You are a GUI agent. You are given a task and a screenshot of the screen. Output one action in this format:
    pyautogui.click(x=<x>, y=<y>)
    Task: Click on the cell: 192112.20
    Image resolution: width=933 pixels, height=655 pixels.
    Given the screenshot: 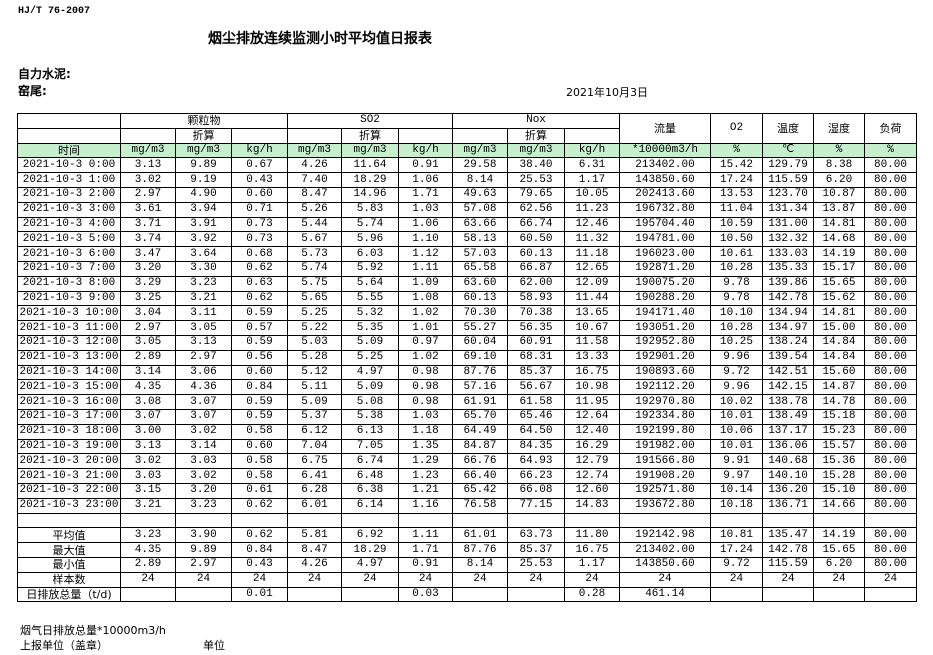 What is the action you would take?
    pyautogui.click(x=665, y=387)
    